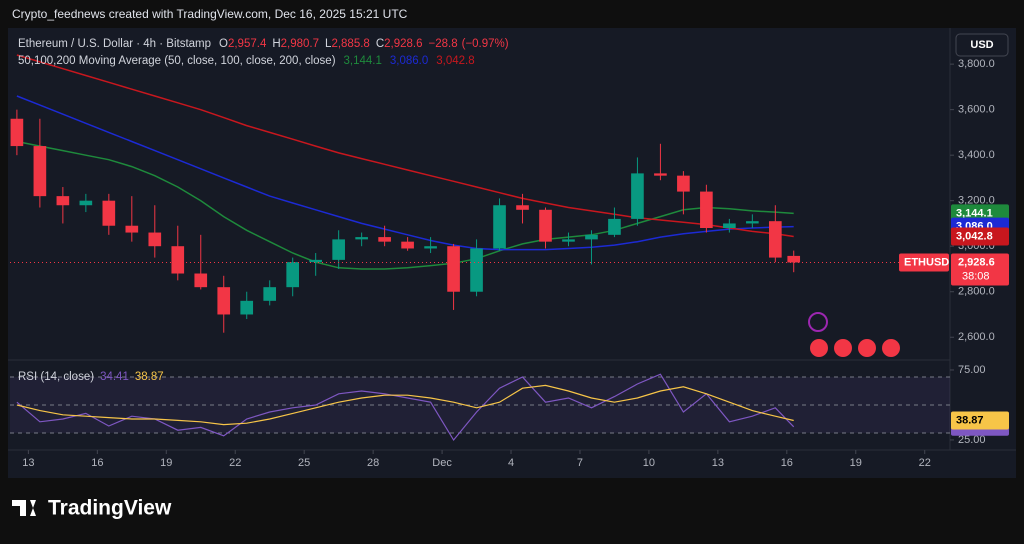 The width and height of the screenshot is (1024, 544). What do you see at coordinates (972, 370) in the screenshot?
I see `y-tick-label: 75.00` at bounding box center [972, 370].